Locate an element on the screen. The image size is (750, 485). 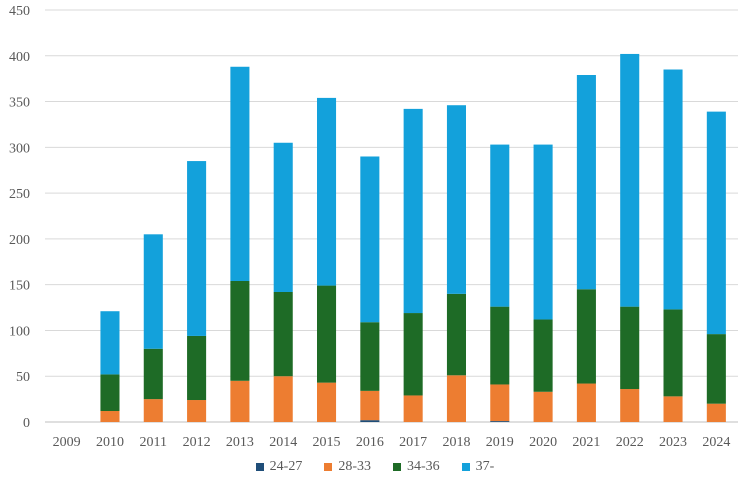
x-tick-label: 2023 is located at coordinates (673, 442).